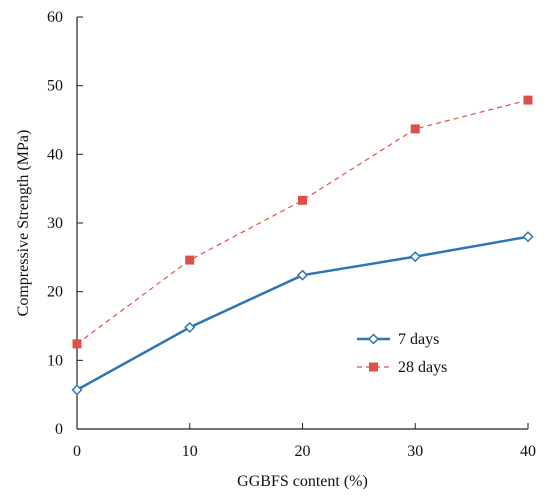 Image resolution: width=550 pixels, height=499 pixels. Describe the element at coordinates (304, 441) in the screenshot. I see `x-axis-ticks: 0 10 20 30 40` at that location.